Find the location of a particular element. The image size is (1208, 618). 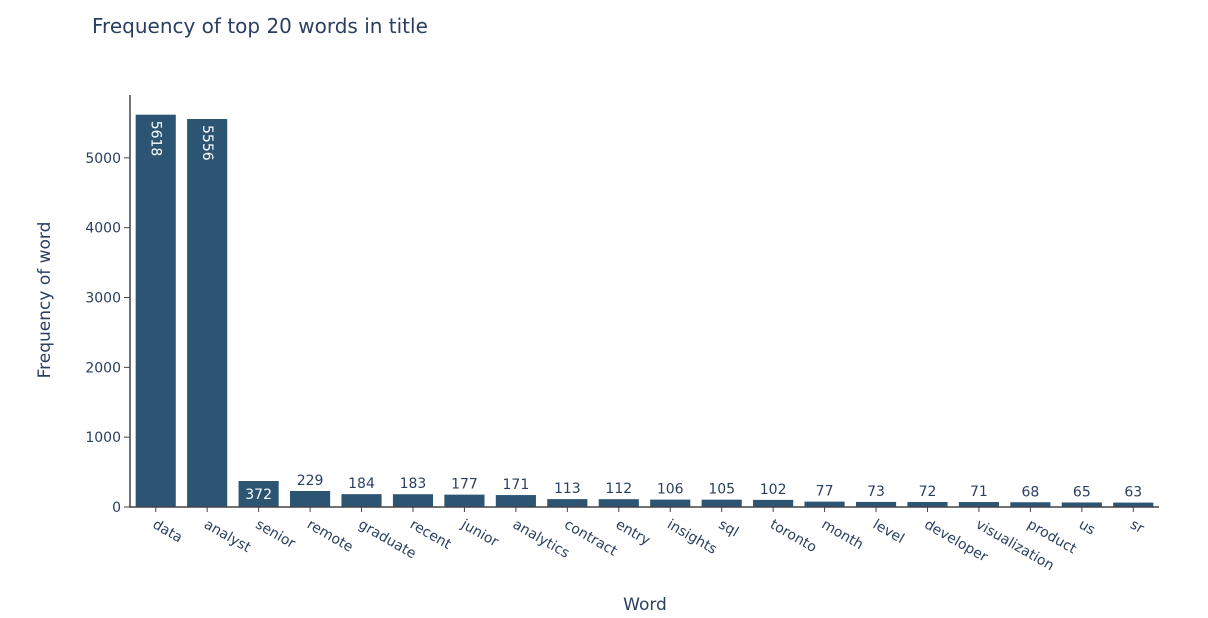

y-axis-title: Frequency of word is located at coordinates (45, 300).